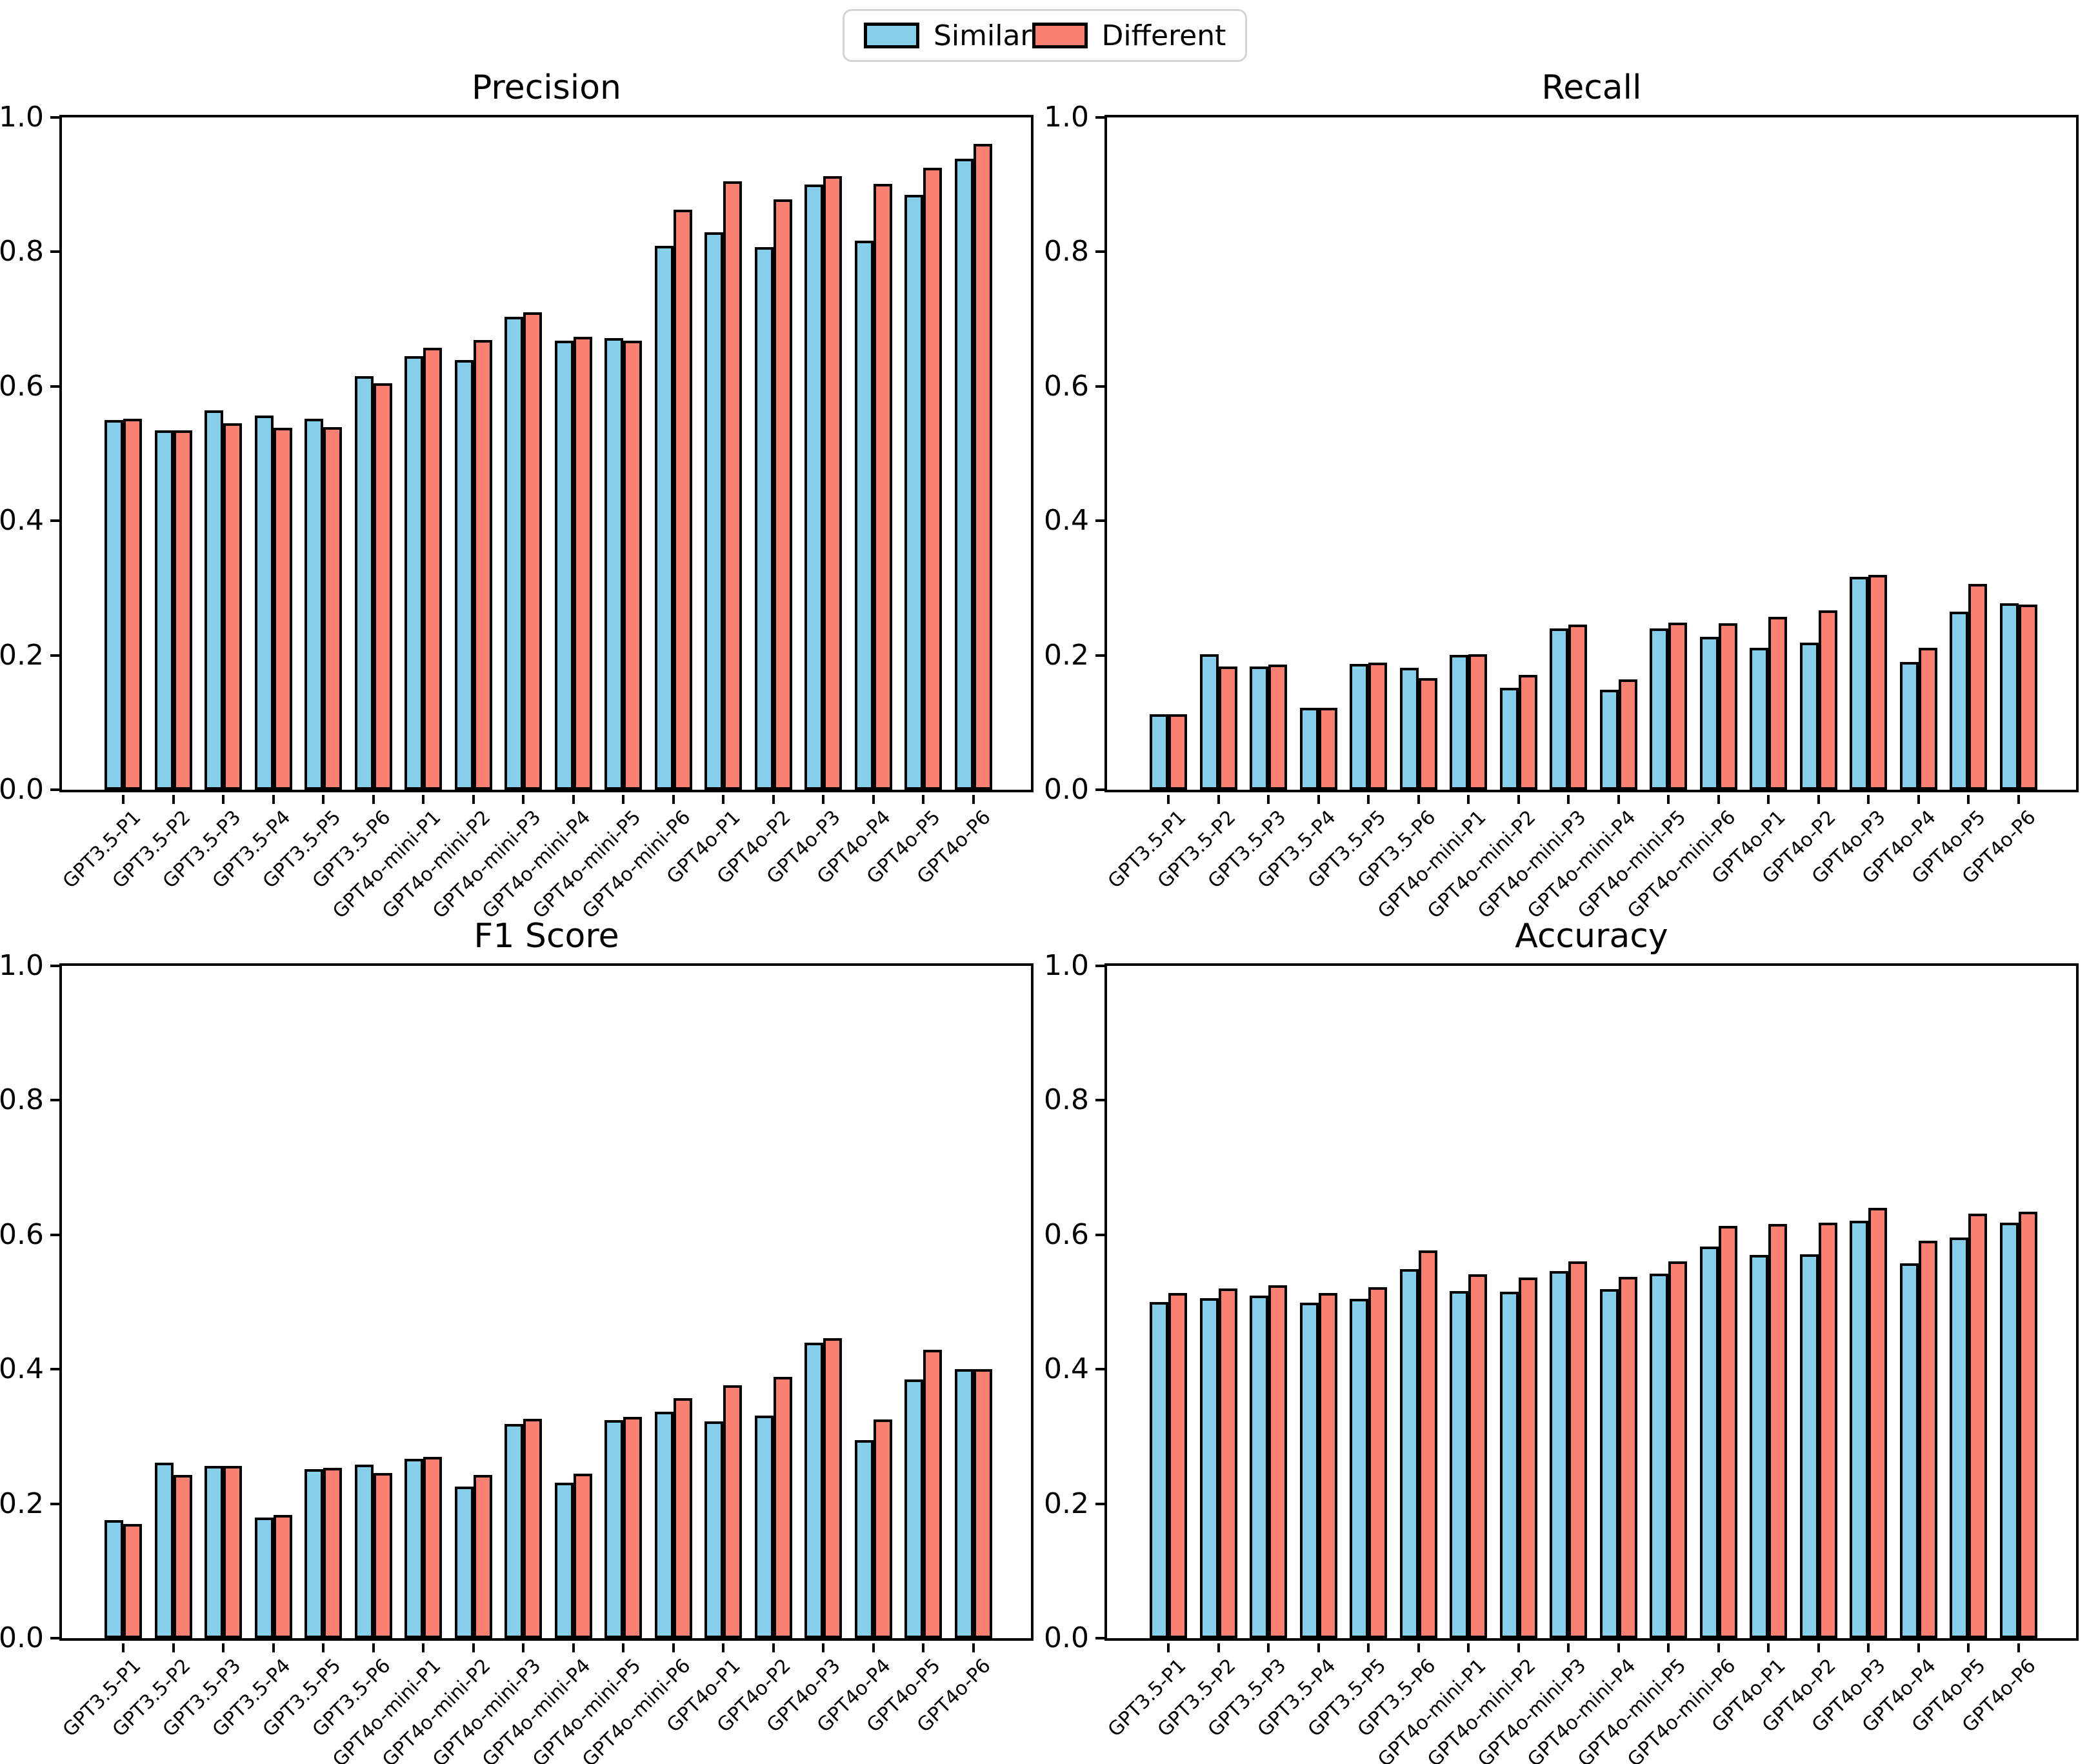 The height and width of the screenshot is (1764, 2098). Describe the element at coordinates (414, 573) in the screenshot. I see `bar-similar-gpt4o-mini-p1` at that location.